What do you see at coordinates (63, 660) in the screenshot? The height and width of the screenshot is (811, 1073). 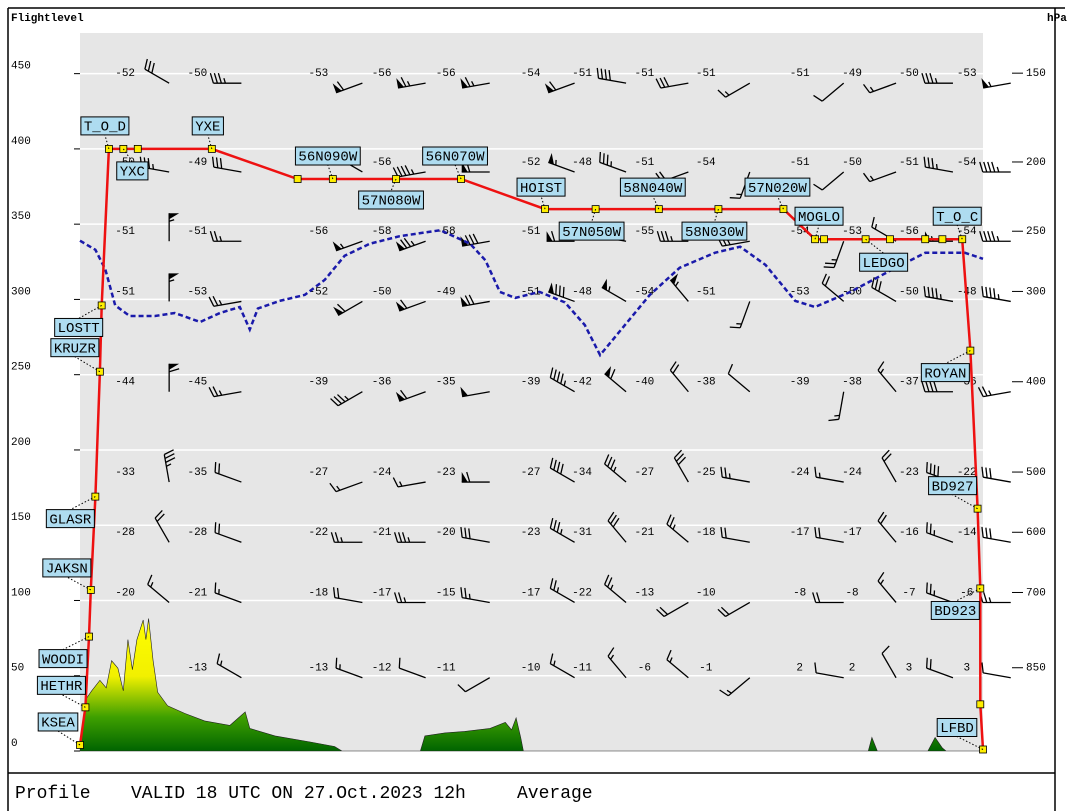 I see `waypoint-label: WOODI` at bounding box center [63, 660].